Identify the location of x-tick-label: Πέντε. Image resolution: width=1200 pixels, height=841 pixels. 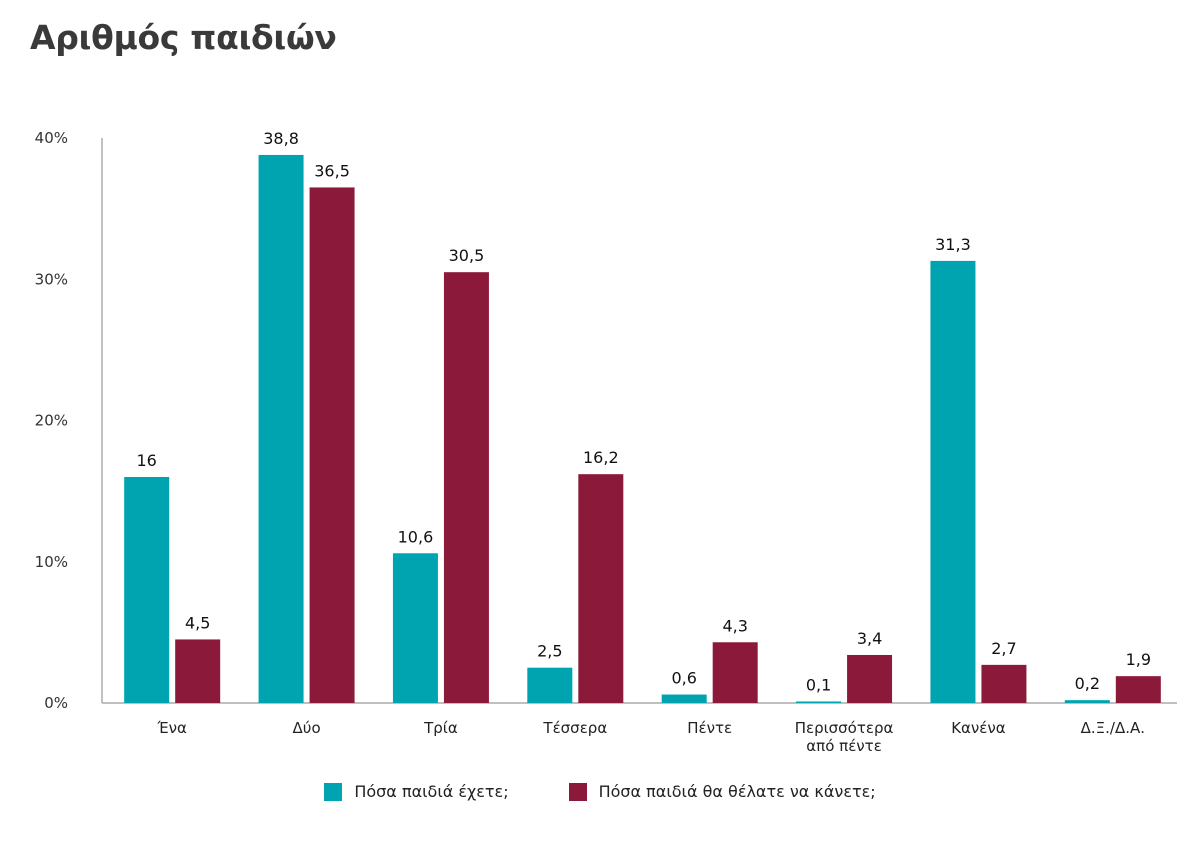
(709, 728).